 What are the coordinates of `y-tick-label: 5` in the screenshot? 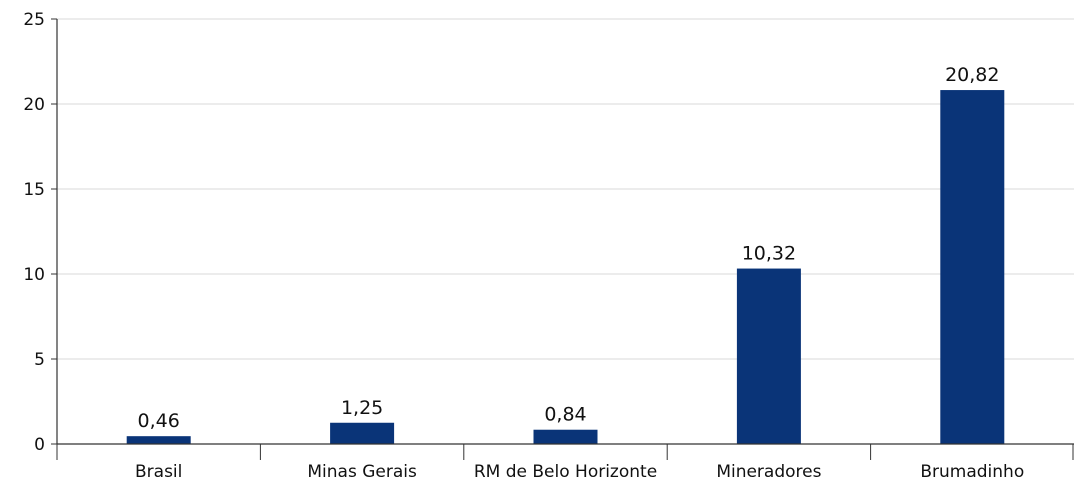 It's located at (39, 360).